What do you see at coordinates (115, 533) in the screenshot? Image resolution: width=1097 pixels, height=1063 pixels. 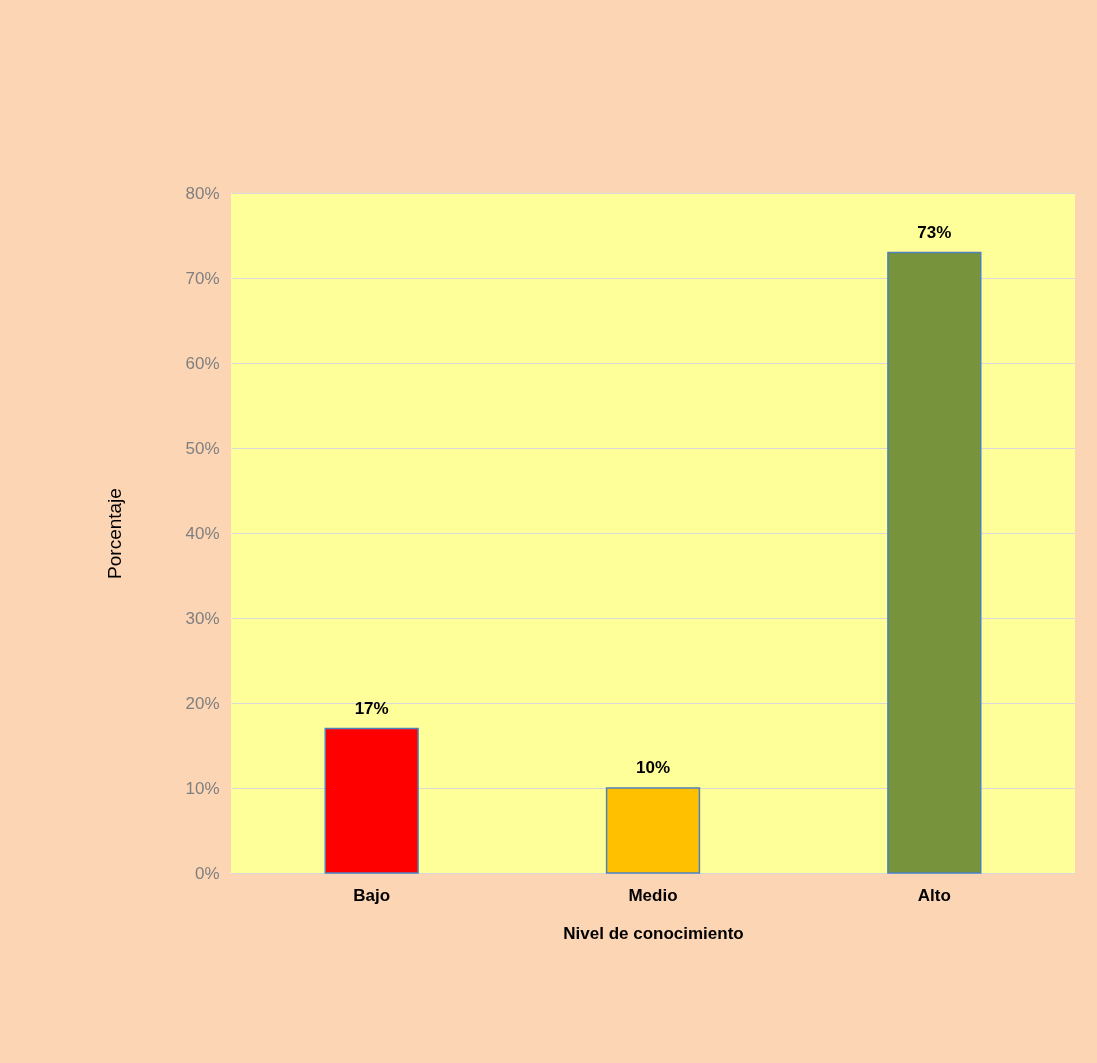 I see `y-axis-title: Porcentaje` at bounding box center [115, 533].